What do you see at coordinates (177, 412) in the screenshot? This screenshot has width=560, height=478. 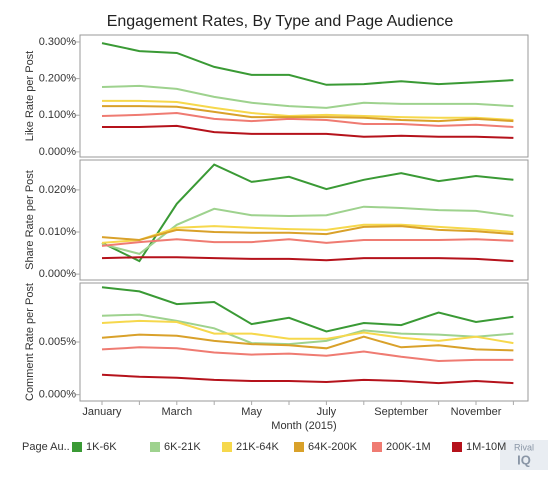 I see `x-tick-label: March` at bounding box center [177, 412].